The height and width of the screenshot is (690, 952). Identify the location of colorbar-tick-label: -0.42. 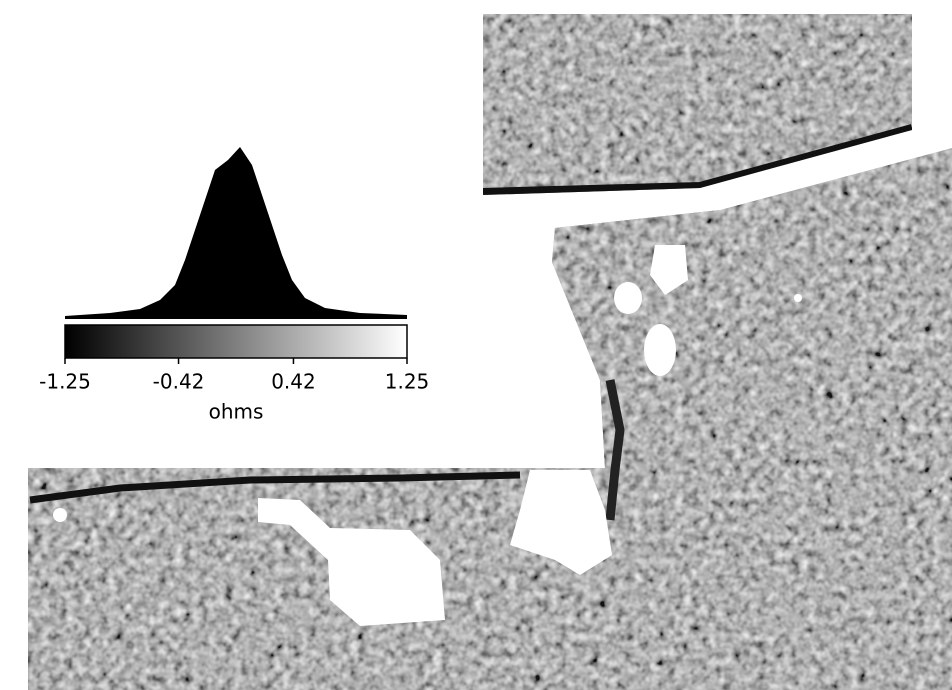
(179, 382).